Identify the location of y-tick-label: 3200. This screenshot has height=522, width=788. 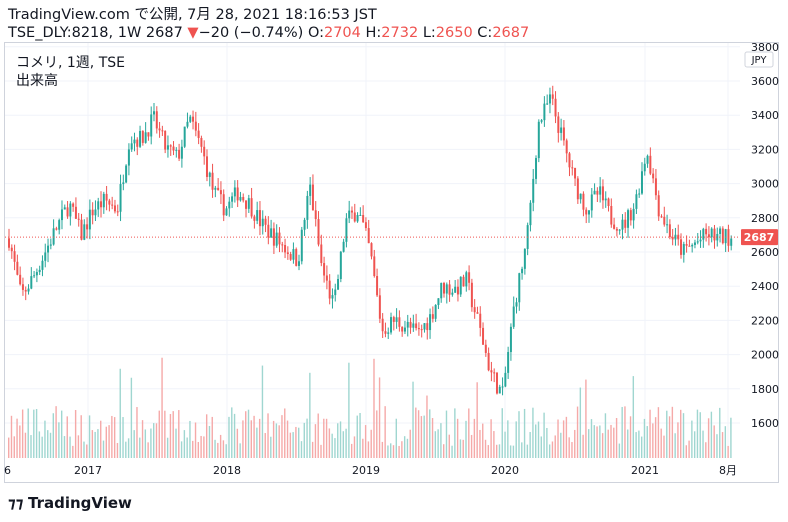
(765, 149).